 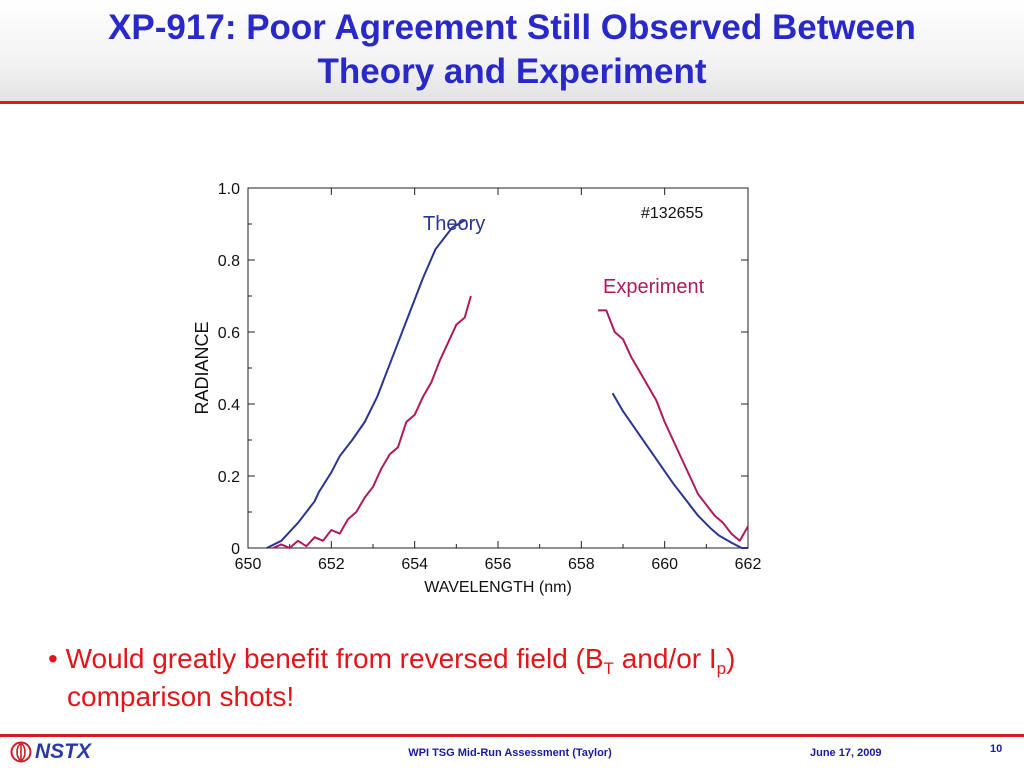 I want to click on footer-date: June 17, 2009, so click(x=846, y=753).